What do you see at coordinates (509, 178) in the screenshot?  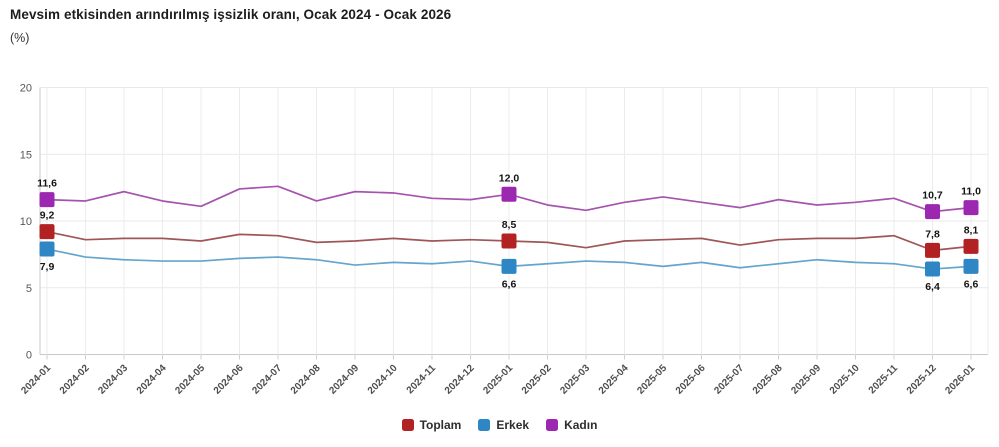 I see `data-point-label-kadin: 12,0` at bounding box center [509, 178].